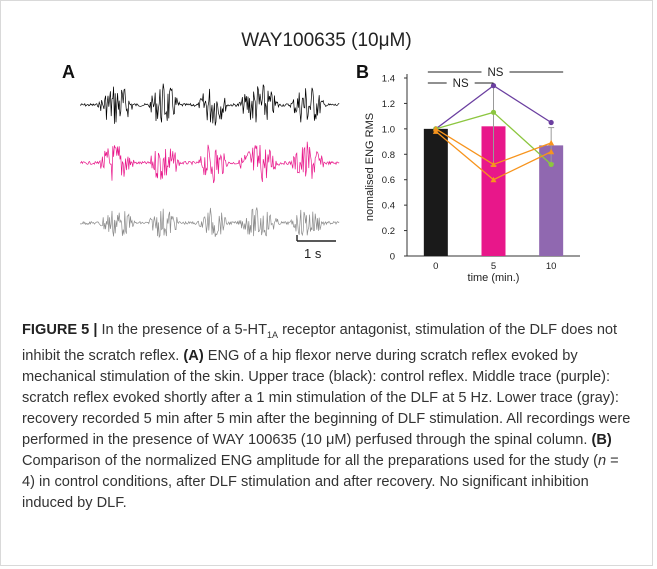 The width and height of the screenshot is (657, 569). What do you see at coordinates (602, 460) in the screenshot?
I see `caption-n-label: n` at bounding box center [602, 460].